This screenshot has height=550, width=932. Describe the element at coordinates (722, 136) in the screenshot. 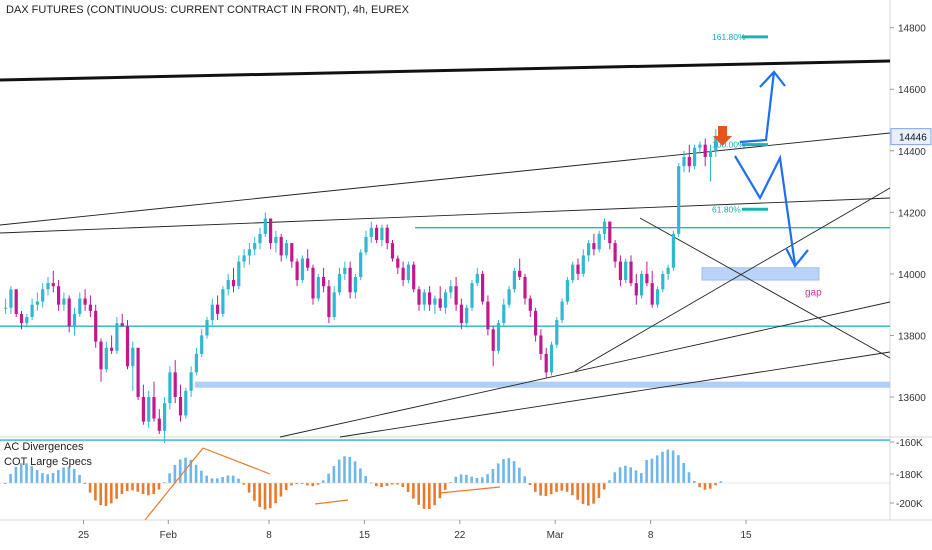

I see `sell-arrow-marker` at that location.